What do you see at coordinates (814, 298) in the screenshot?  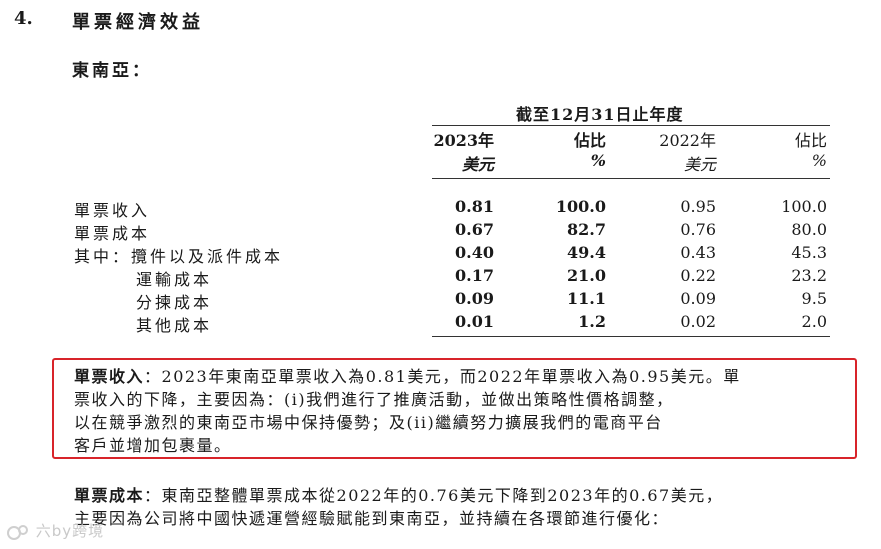 I see `cell: 9.5` at bounding box center [814, 298].